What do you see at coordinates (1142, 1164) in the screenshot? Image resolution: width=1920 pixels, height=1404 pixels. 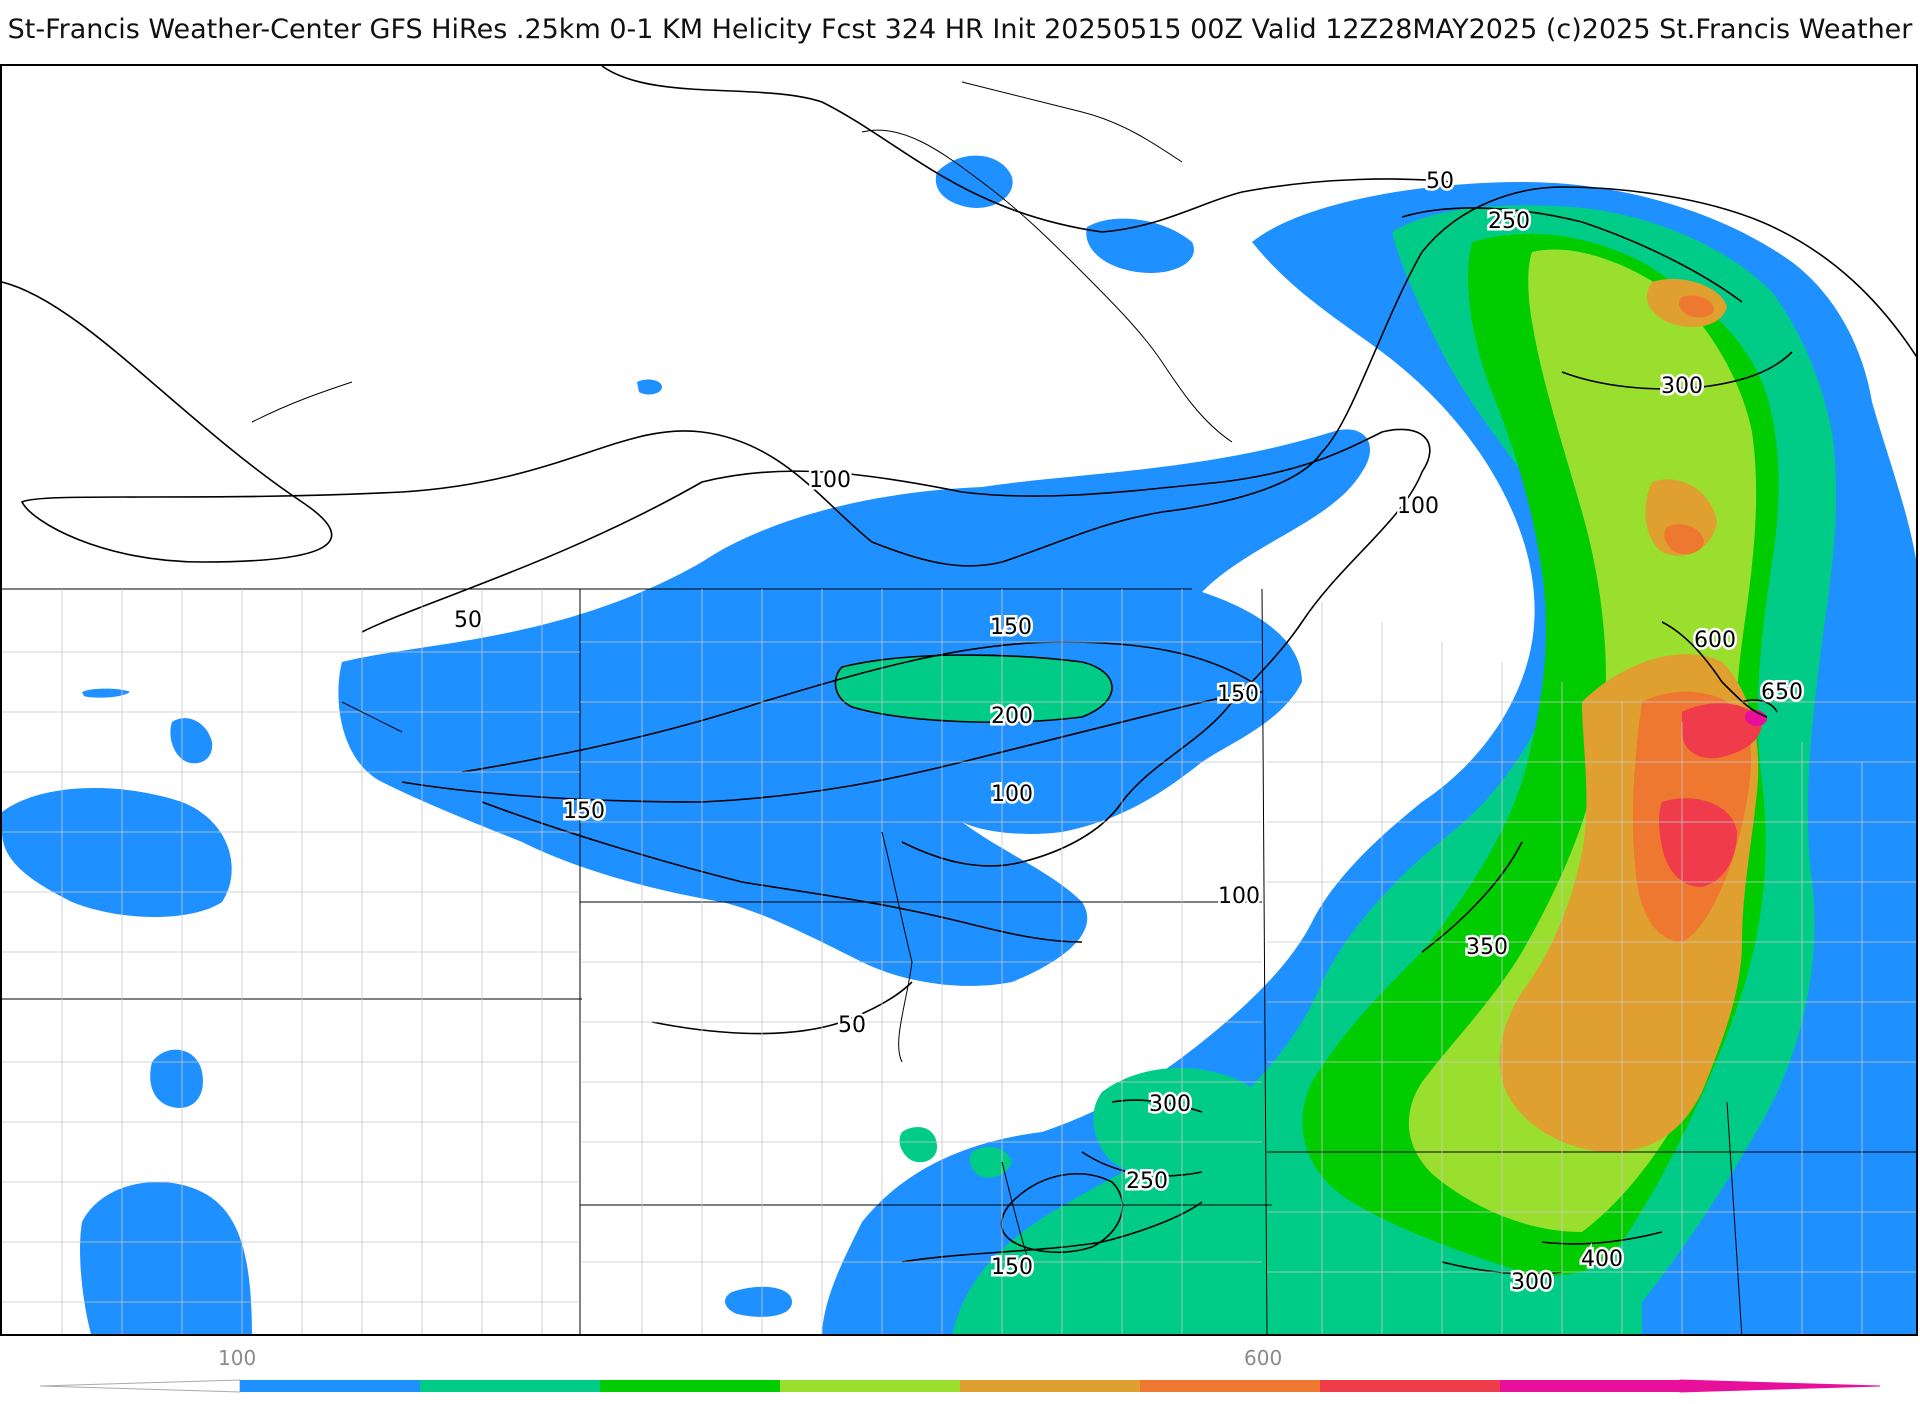 I see `contour-250-south` at bounding box center [1142, 1164].